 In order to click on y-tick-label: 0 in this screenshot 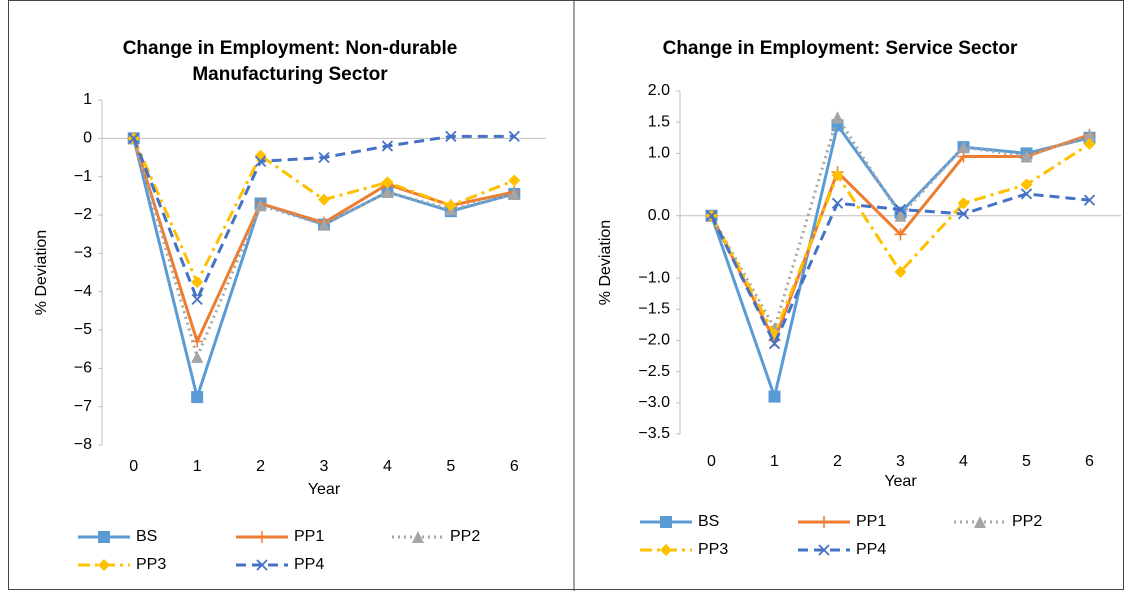, I will do `click(87, 138)`.